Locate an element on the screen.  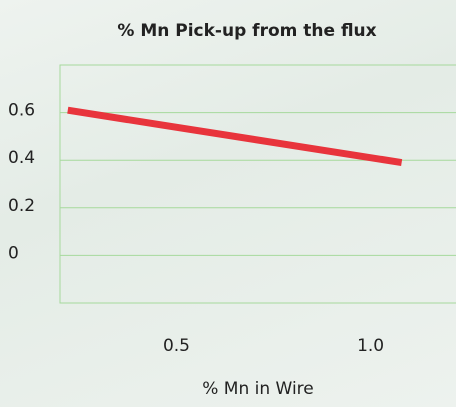
x-tick-label: 1.0 is located at coordinates (370, 346).